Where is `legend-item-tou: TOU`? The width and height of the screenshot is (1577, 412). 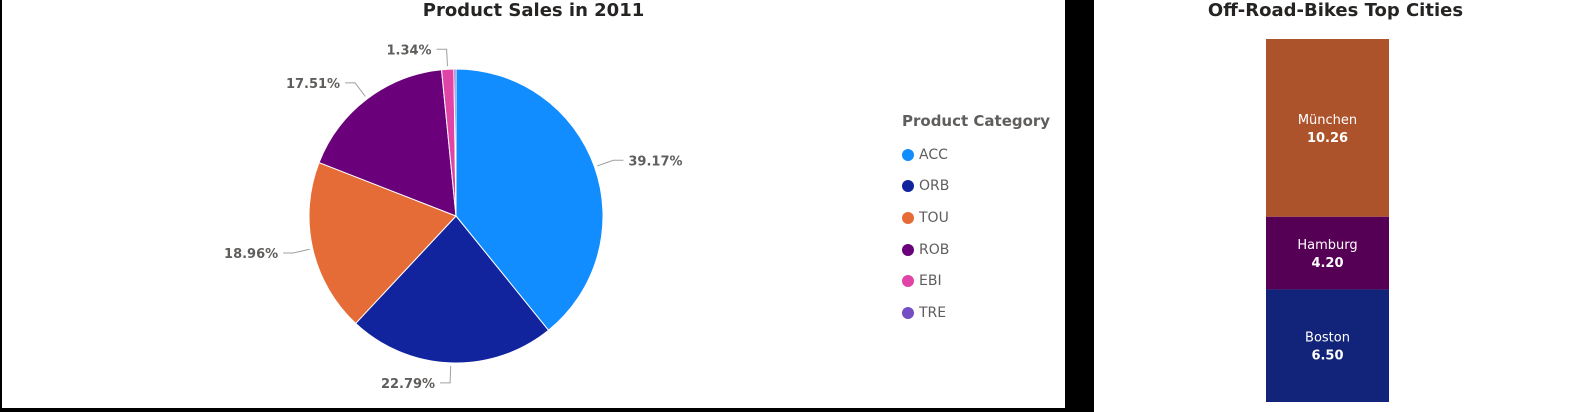
legend-item-tou: TOU is located at coordinates (976, 218).